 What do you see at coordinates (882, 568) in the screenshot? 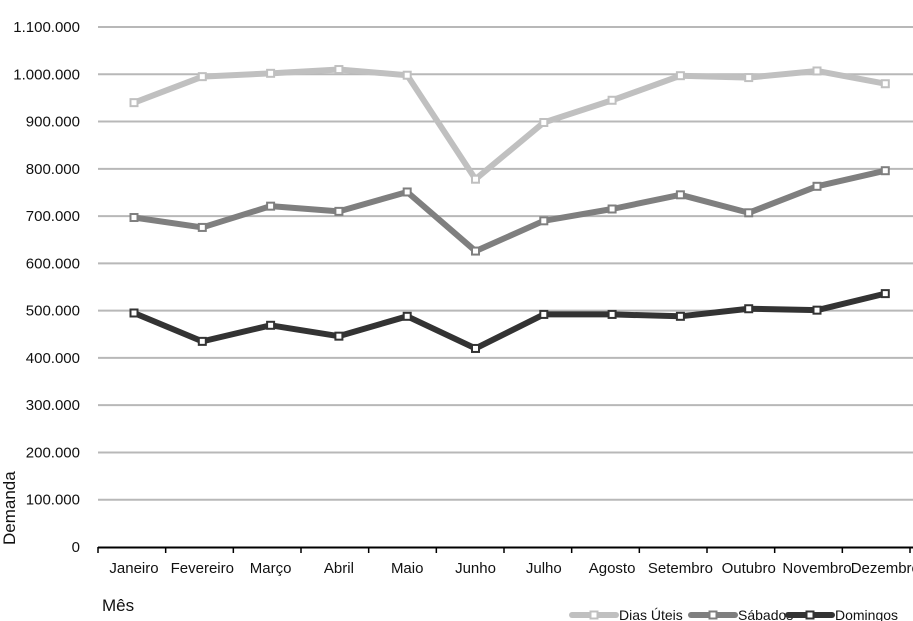
I see `x-tick-label: Dezembro` at bounding box center [882, 568].